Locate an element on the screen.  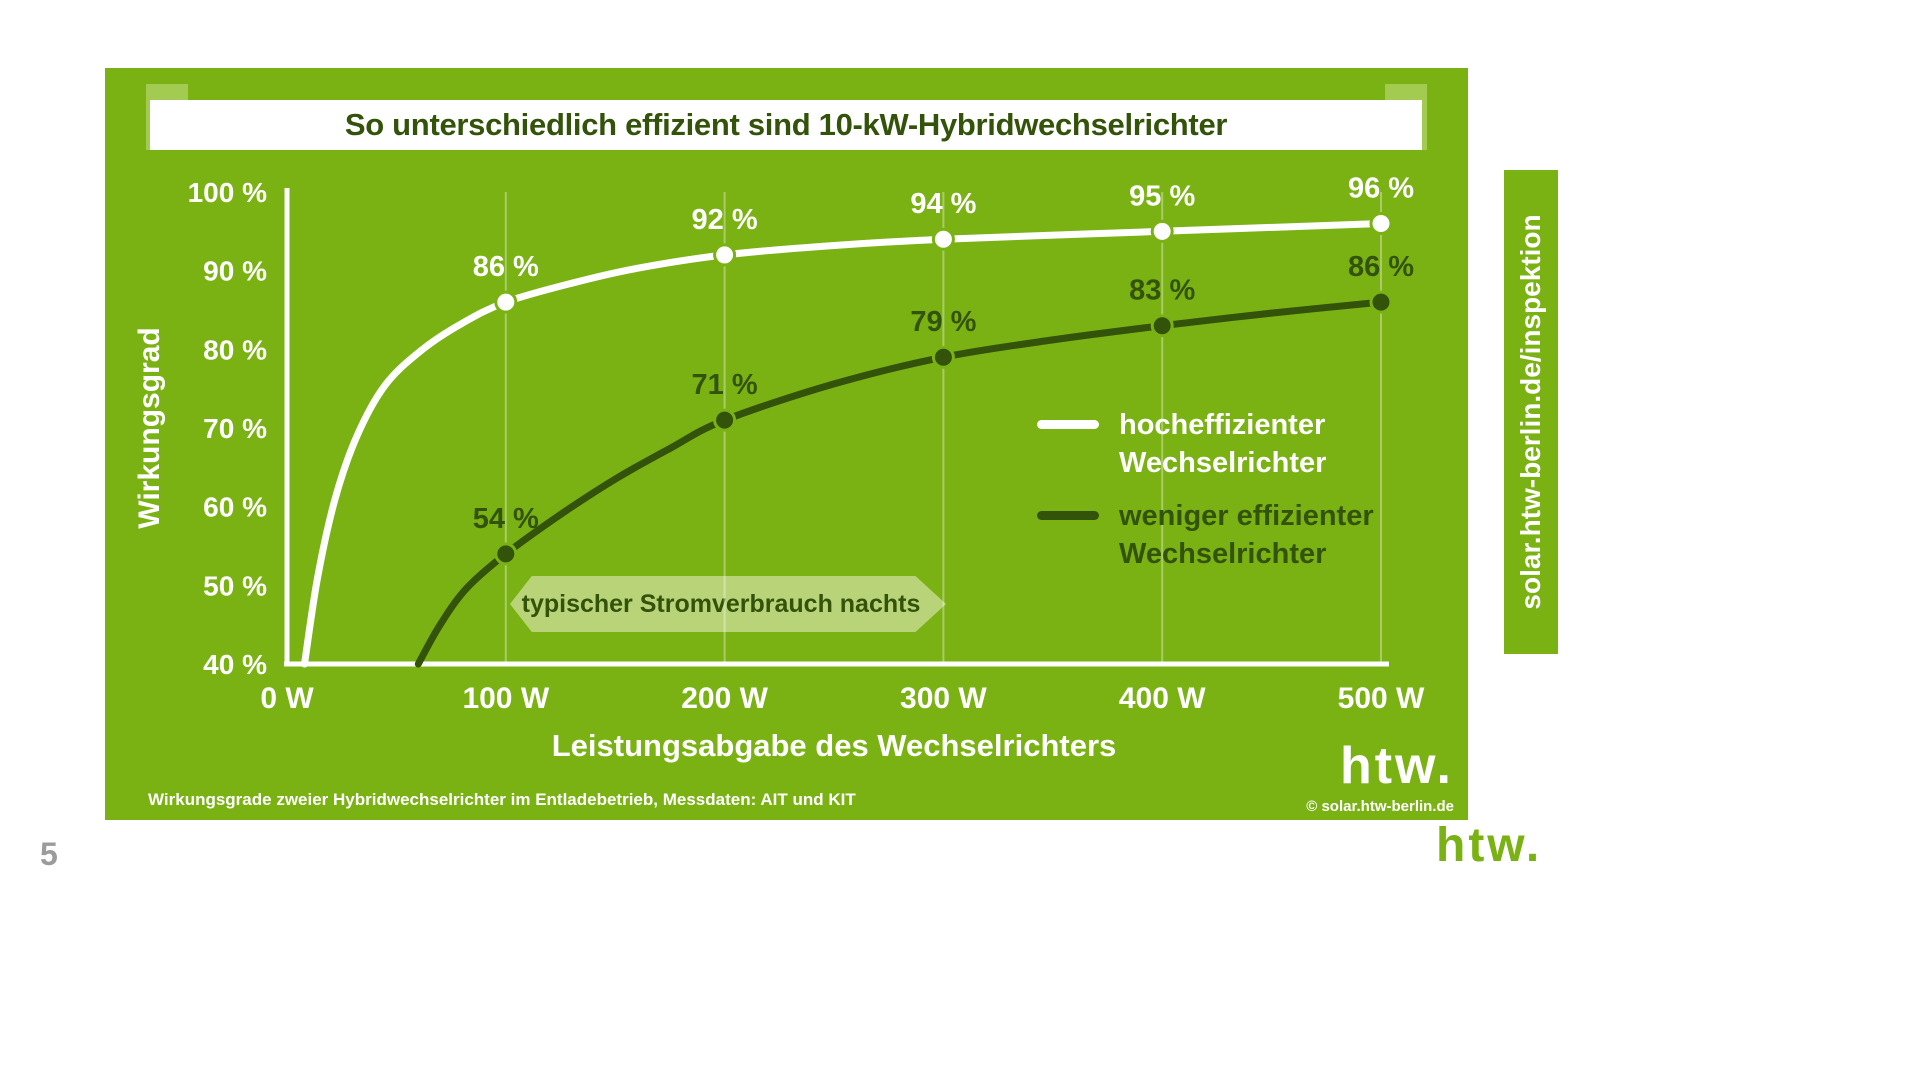
data-point-label: 95 % is located at coordinates (1162, 196).